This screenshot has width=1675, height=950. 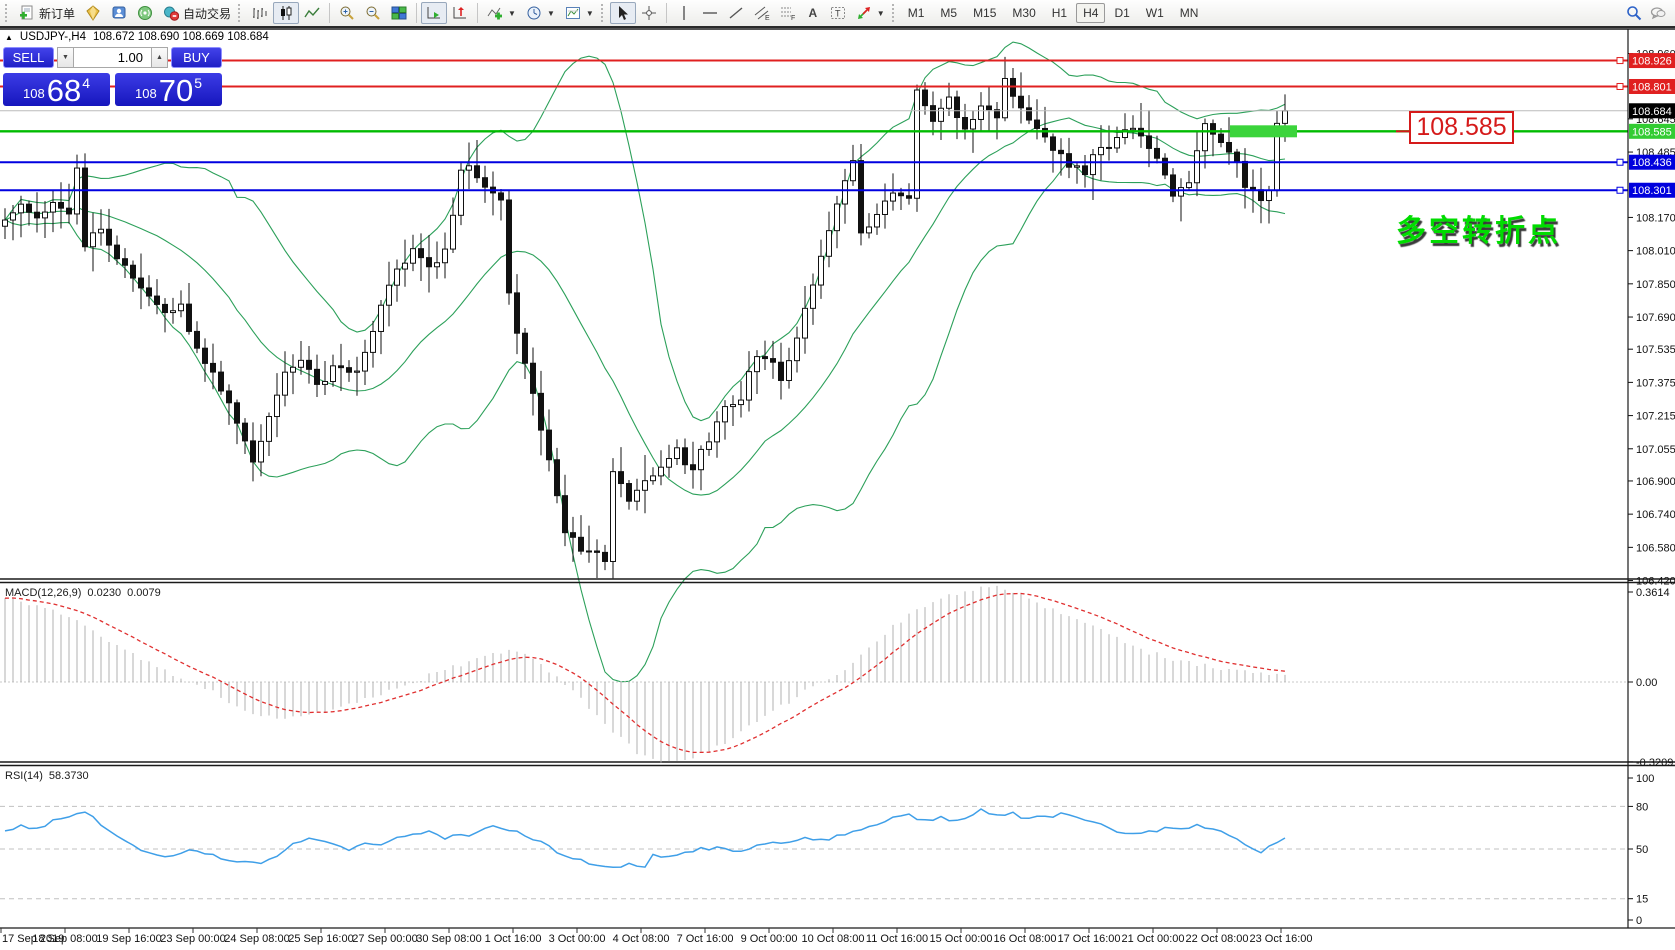 What do you see at coordinates (948, 13) in the screenshot?
I see `timeframe-button-m5: M5` at bounding box center [948, 13].